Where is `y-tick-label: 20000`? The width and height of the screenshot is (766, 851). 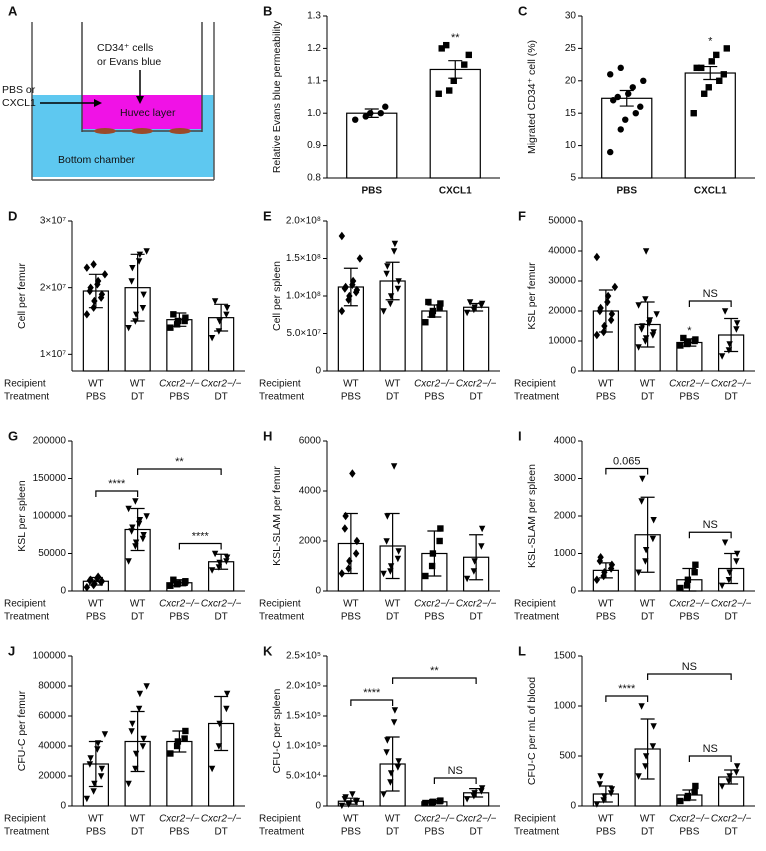
y-tick-label: 20000 is located at coordinates (562, 311).